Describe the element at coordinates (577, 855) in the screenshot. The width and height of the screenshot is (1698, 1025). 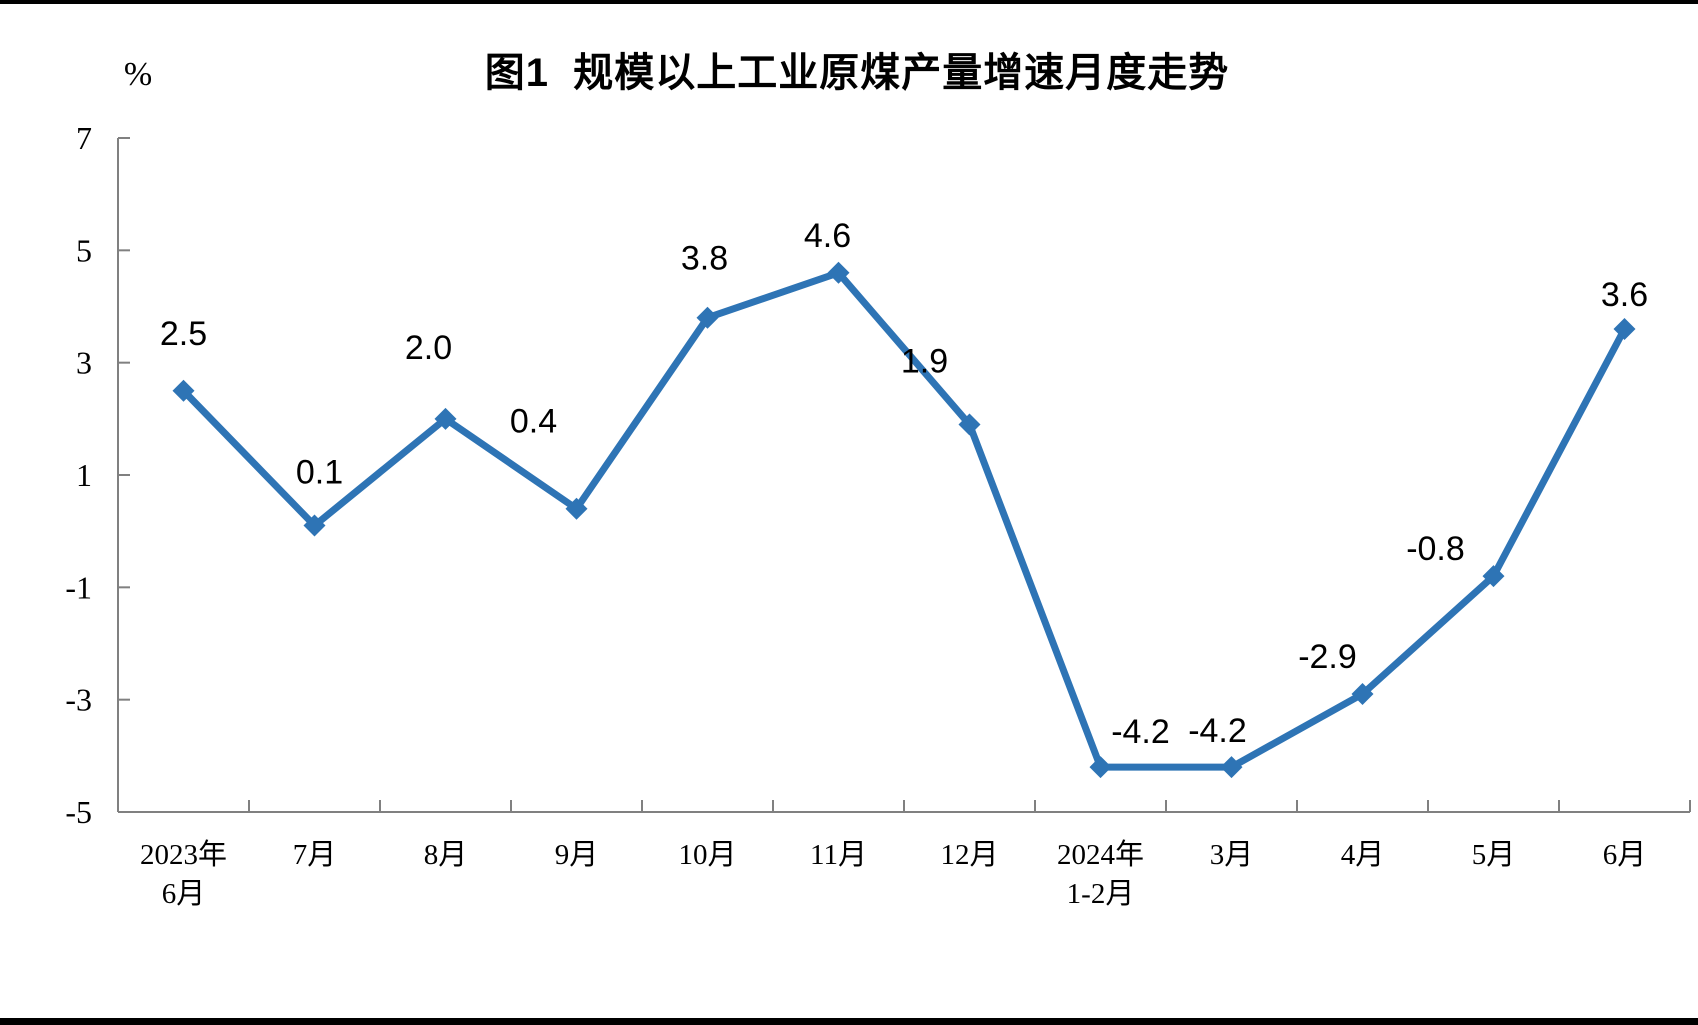
I see `x-axis-tick-label: 9月` at that location.